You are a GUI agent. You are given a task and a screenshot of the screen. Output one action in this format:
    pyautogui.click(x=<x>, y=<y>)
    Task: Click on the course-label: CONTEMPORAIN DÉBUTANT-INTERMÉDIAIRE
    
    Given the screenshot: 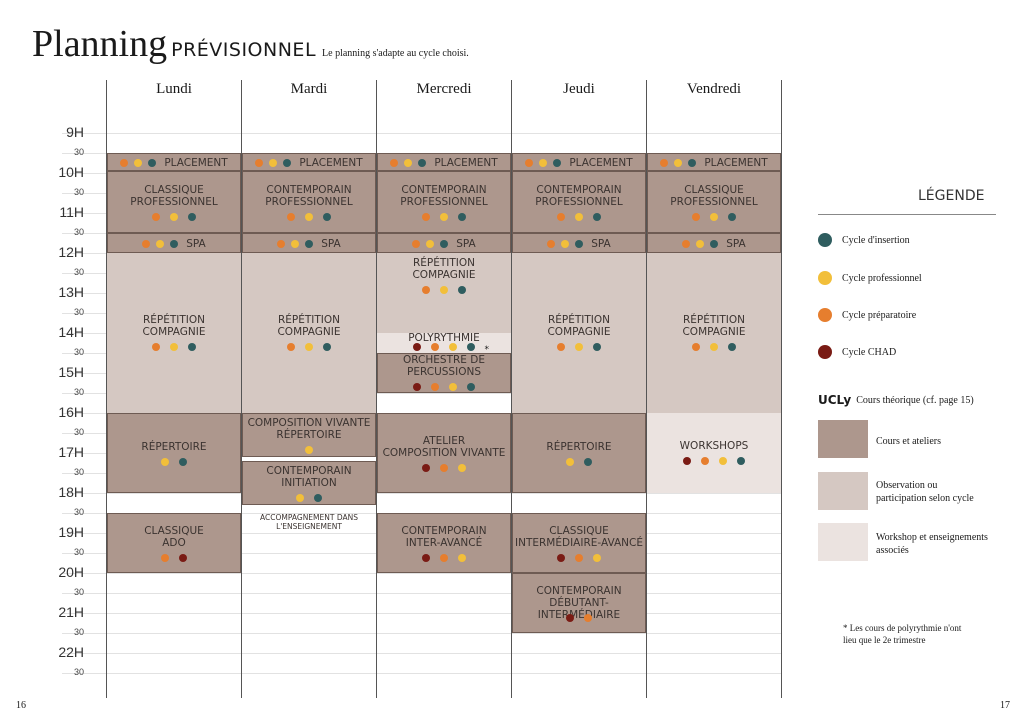 What is the action you would take?
    pyautogui.click(x=579, y=603)
    